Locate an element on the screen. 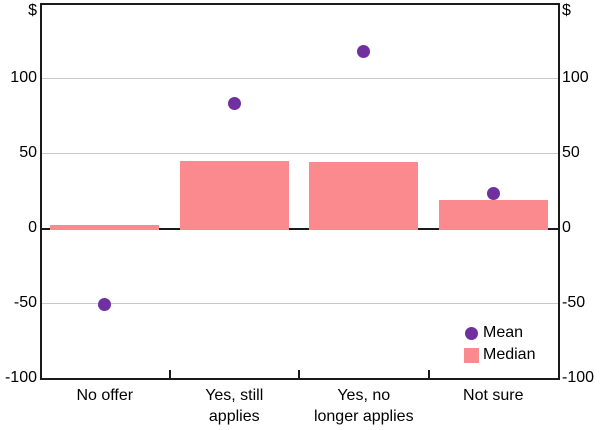  y-tick-label-left: 0 is located at coordinates (32, 227).